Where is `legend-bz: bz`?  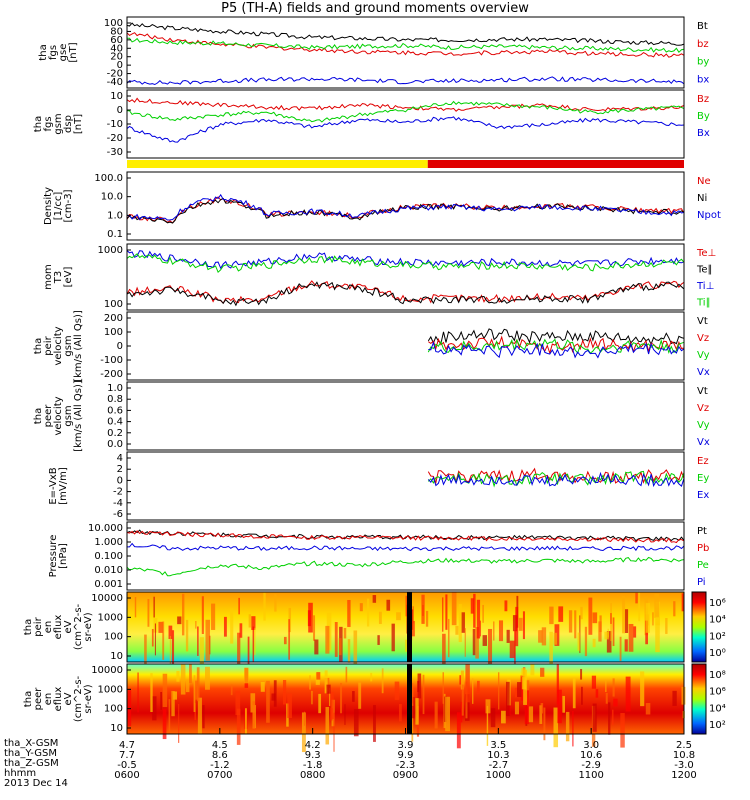
legend-bz: bz is located at coordinates (703, 44).